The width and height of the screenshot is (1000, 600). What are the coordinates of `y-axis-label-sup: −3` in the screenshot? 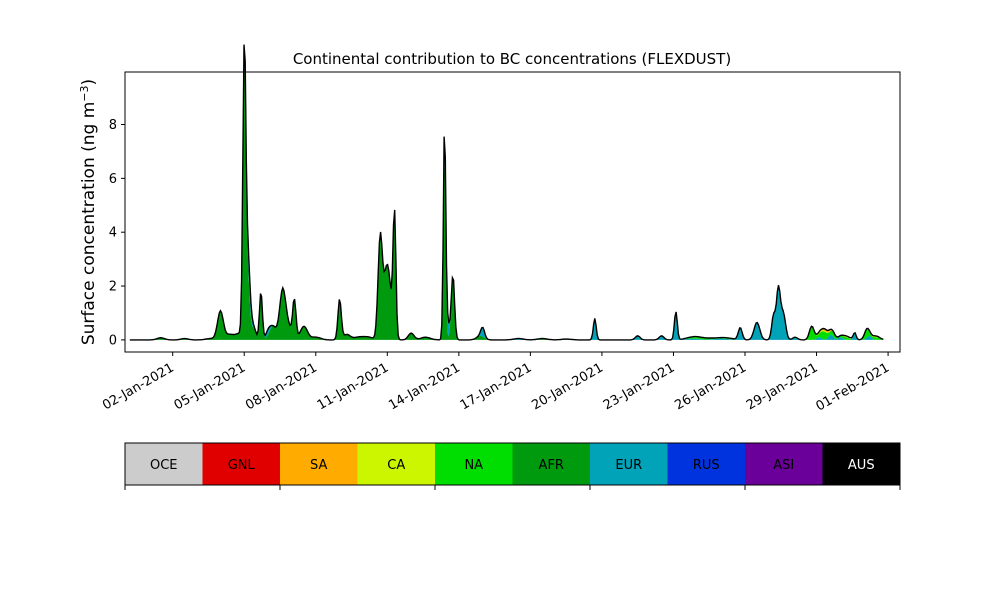 It's located at (84, 93).